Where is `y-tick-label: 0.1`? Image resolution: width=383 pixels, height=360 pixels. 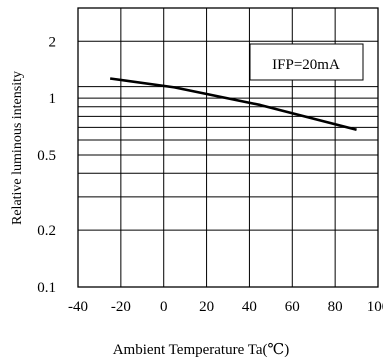 y-tick-label: 0.1 is located at coordinates (46, 288).